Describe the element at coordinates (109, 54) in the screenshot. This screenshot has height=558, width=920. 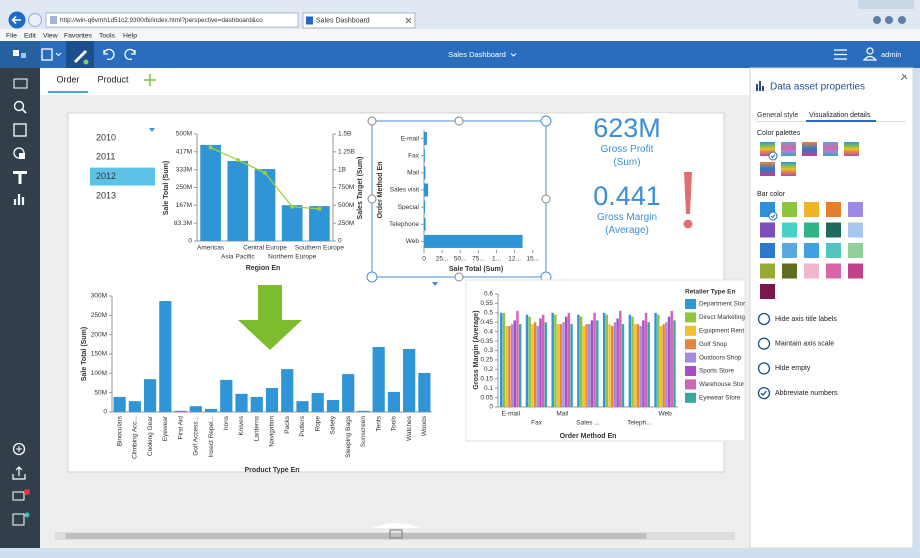
I see `undo-icon` at that location.